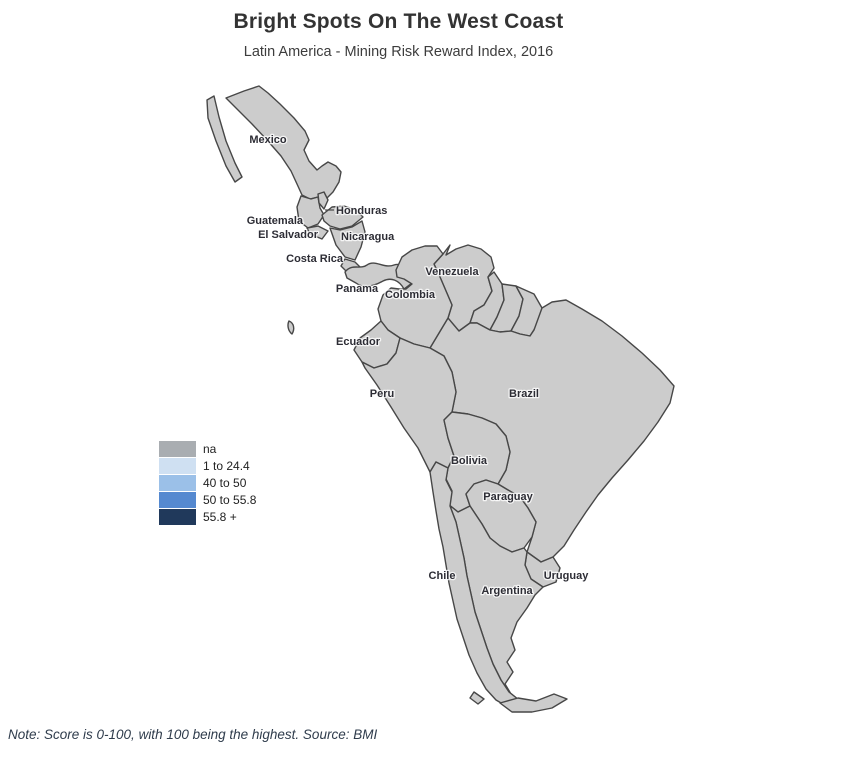 Image resolution: width=842 pixels, height=764 pixels. I want to click on country-label-brazil: Brazil, so click(524, 394).